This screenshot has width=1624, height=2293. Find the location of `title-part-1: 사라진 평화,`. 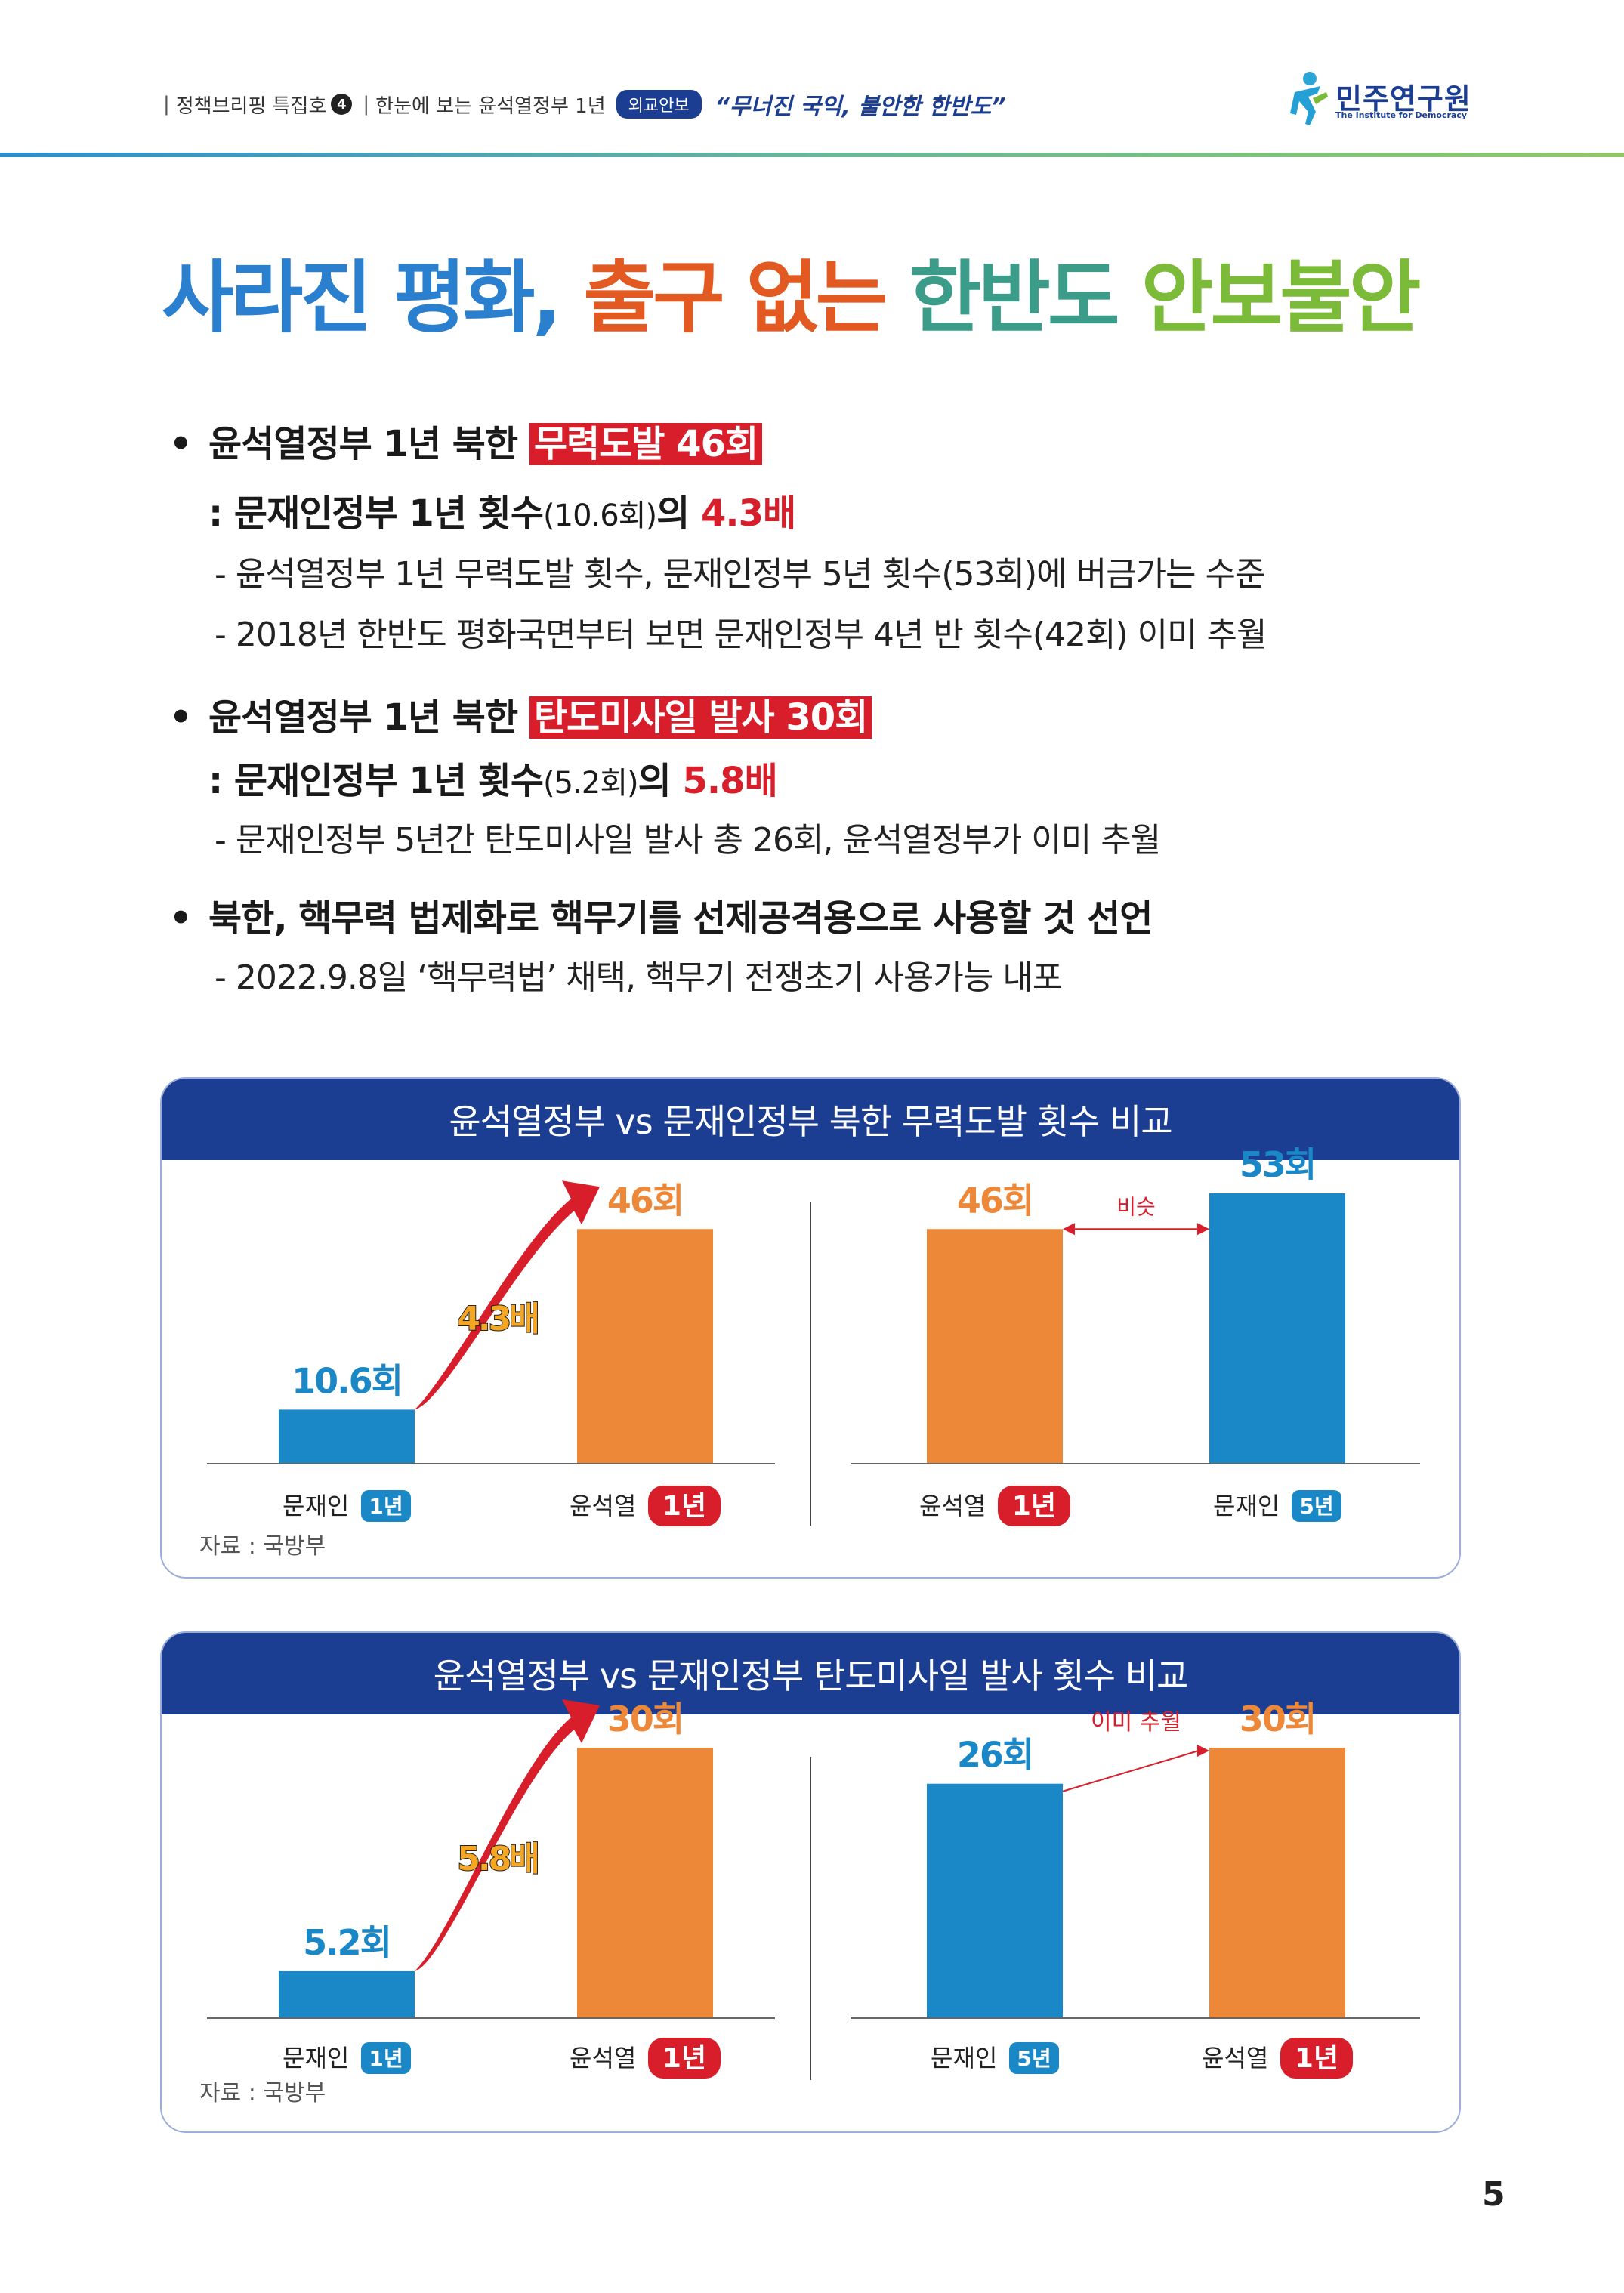

title-part-1: 사라진 평화, is located at coordinates (362, 298).